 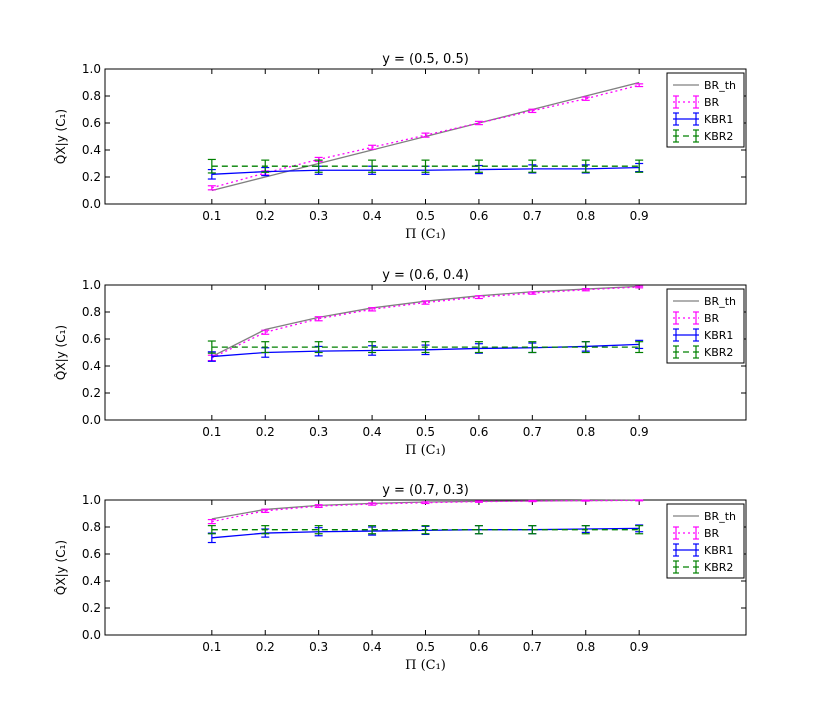 What do you see at coordinates (705, 110) in the screenshot?
I see `legend: BR_th BR KBR1 KBR2` at bounding box center [705, 110].